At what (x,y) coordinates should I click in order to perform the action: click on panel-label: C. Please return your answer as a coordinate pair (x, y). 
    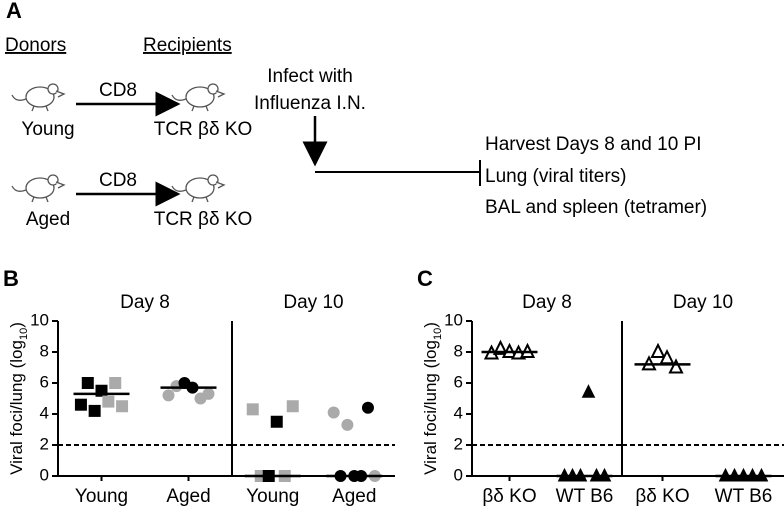
    Looking at the image, I should click on (425, 278).